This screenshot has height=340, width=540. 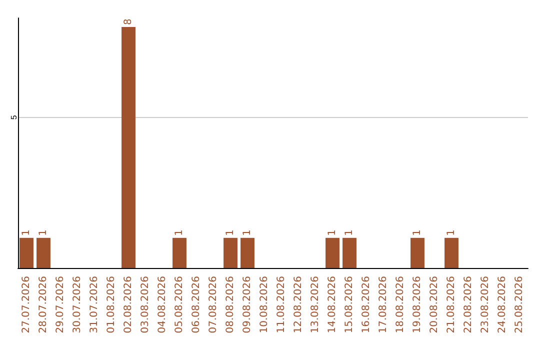 What do you see at coordinates (247, 305) in the screenshot?
I see `x-tick-label: 09.08.2026` at bounding box center [247, 305].